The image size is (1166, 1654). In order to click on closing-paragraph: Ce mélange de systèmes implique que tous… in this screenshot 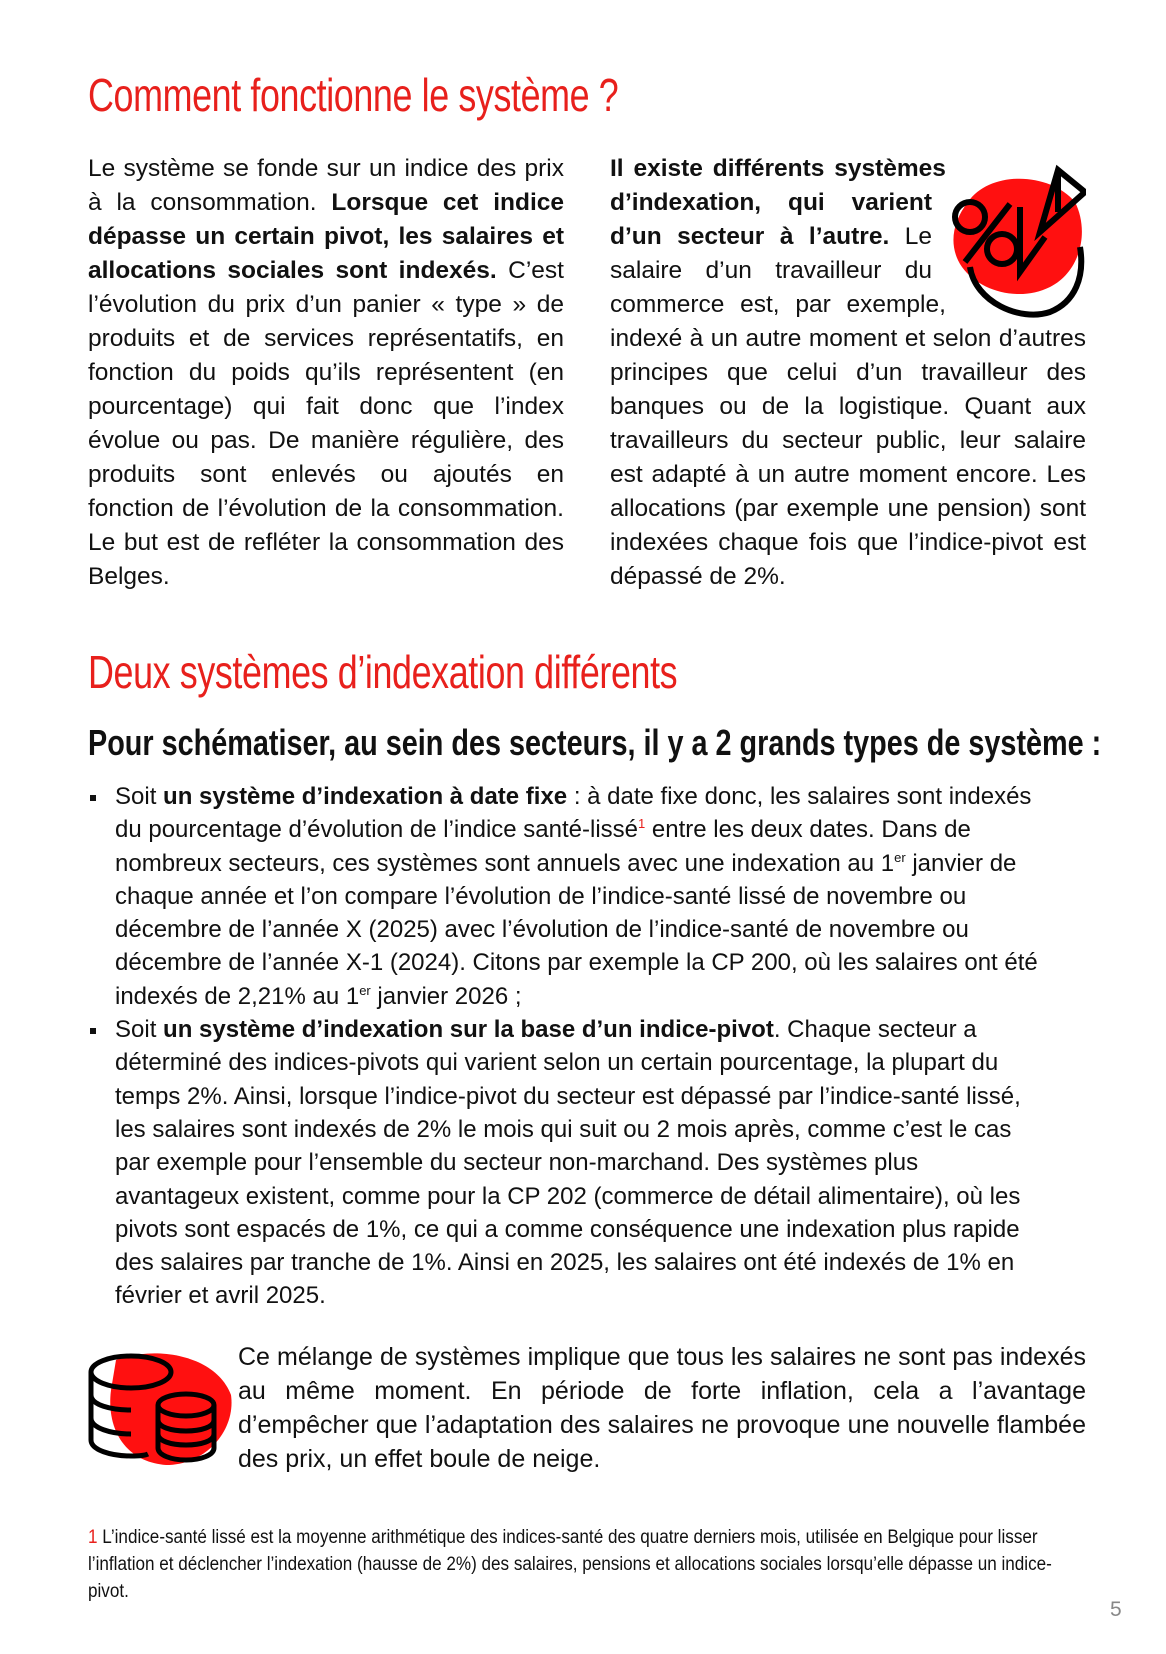, I will do `click(662, 1408)`.